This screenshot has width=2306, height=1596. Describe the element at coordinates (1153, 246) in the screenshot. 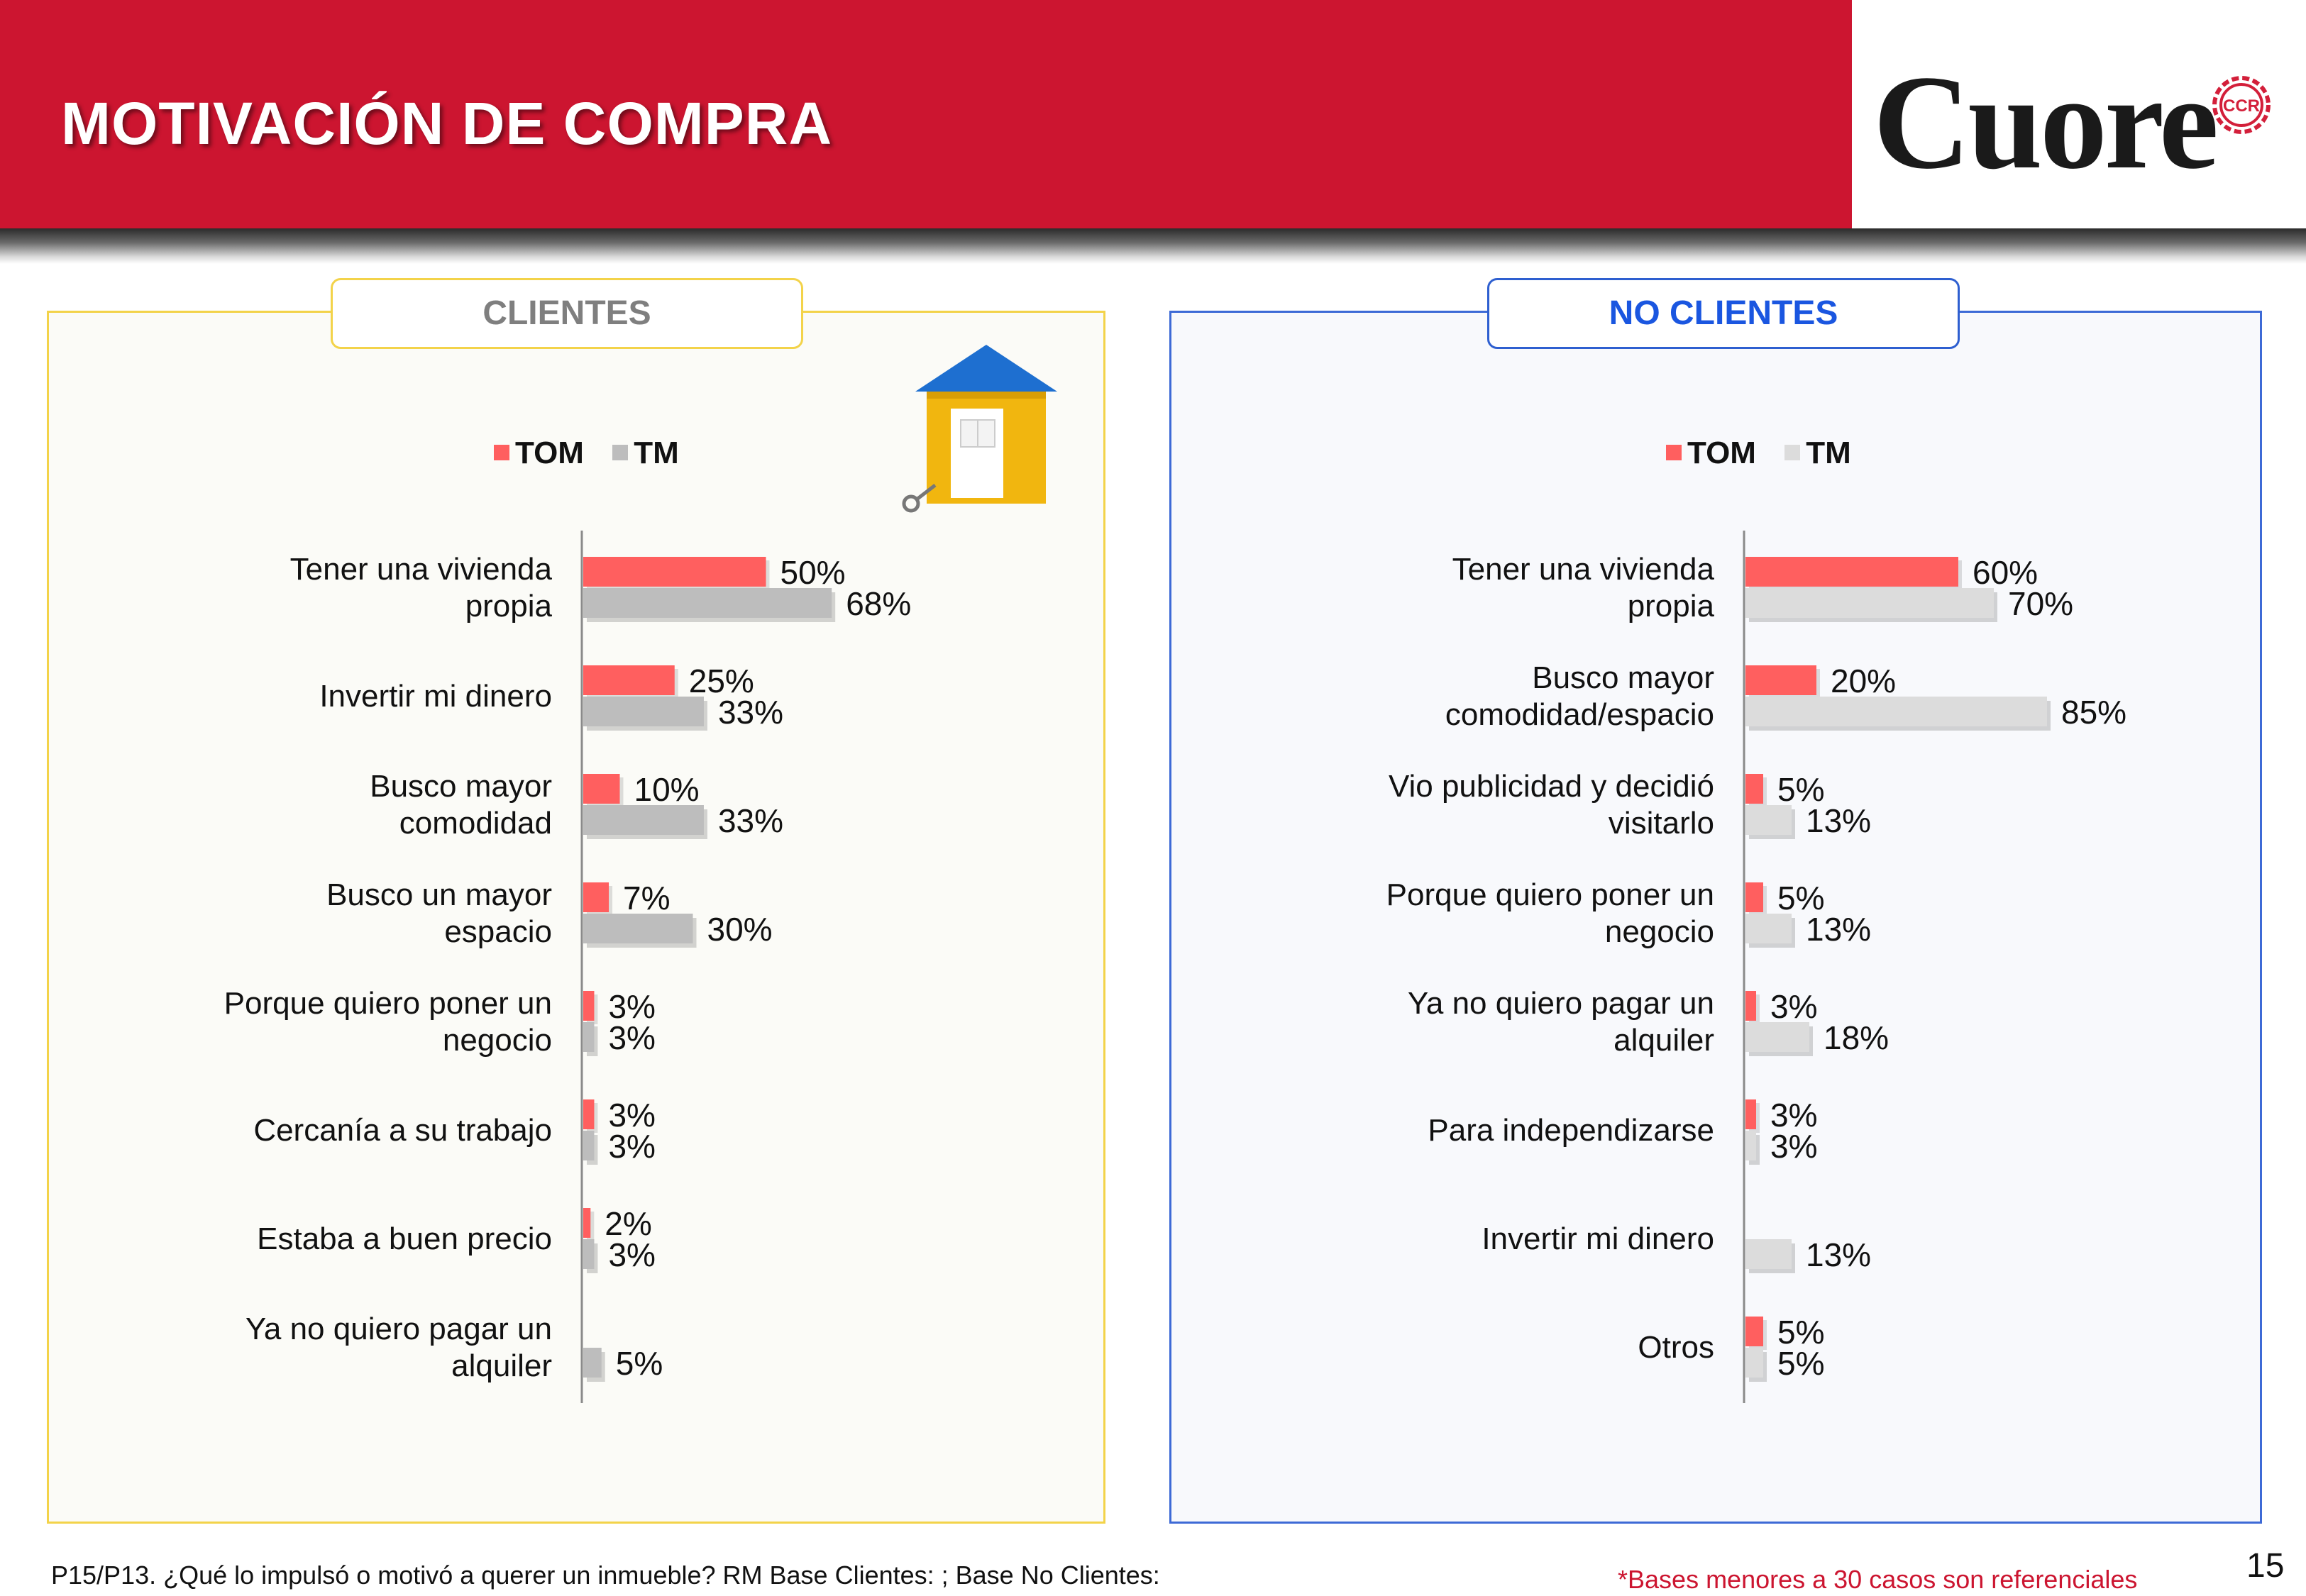

I see `header-shadow` at that location.